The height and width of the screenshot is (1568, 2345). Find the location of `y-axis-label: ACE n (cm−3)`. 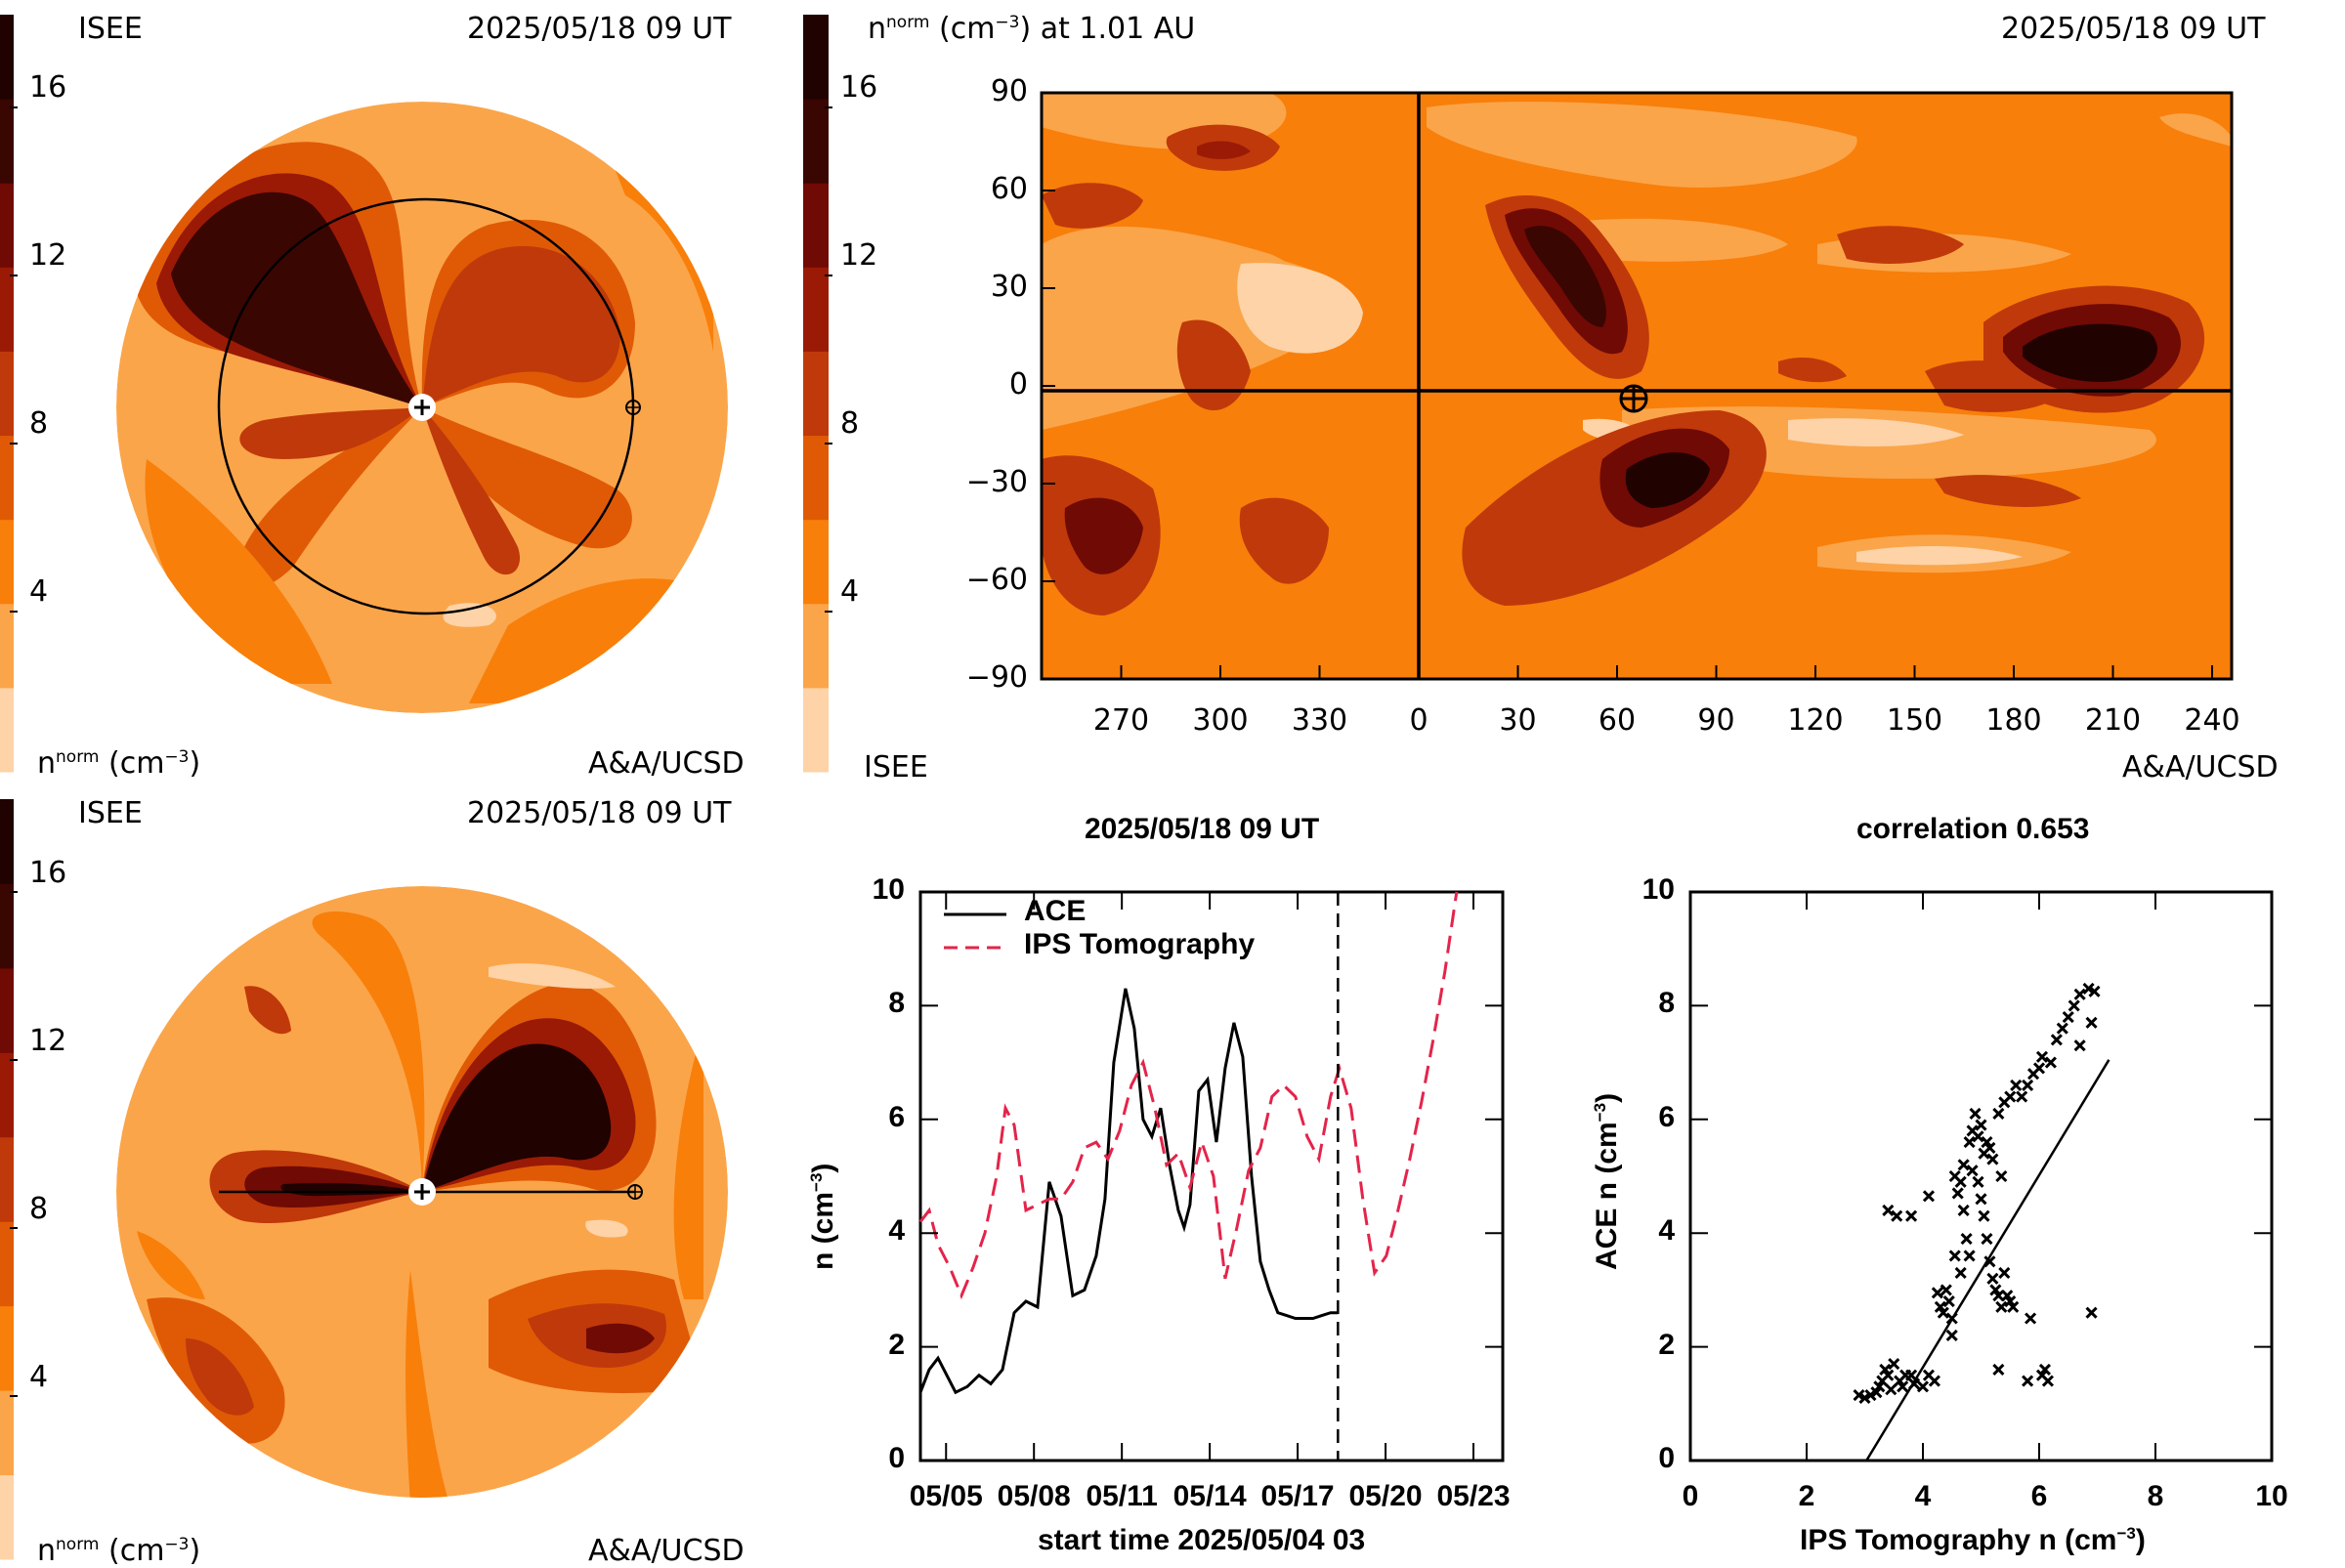

y-axis-label: ACE n (cm−3) is located at coordinates (1607, 1181).